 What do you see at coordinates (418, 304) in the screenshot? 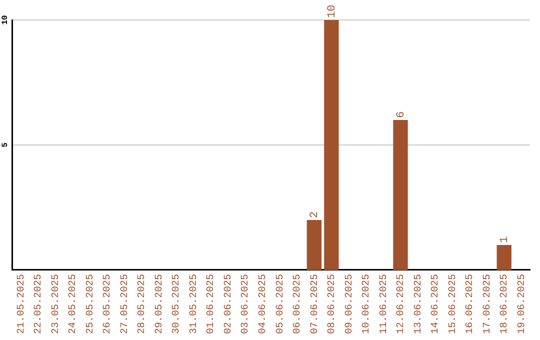
I see `x-tick-label: 13.06.2025` at bounding box center [418, 304].